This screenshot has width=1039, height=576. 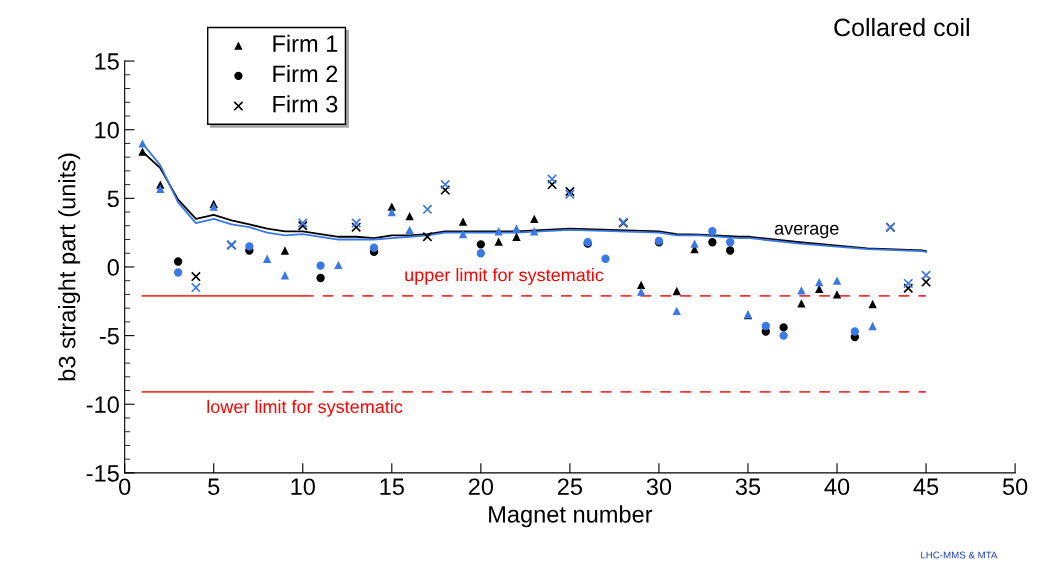 I want to click on legend-label: Firm 1, so click(x=305, y=43).